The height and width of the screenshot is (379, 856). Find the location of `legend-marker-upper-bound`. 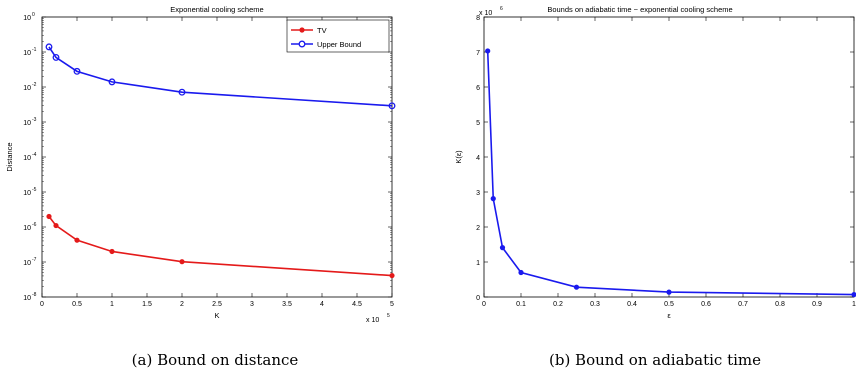

legend-marker-upper-bound is located at coordinates (302, 44).